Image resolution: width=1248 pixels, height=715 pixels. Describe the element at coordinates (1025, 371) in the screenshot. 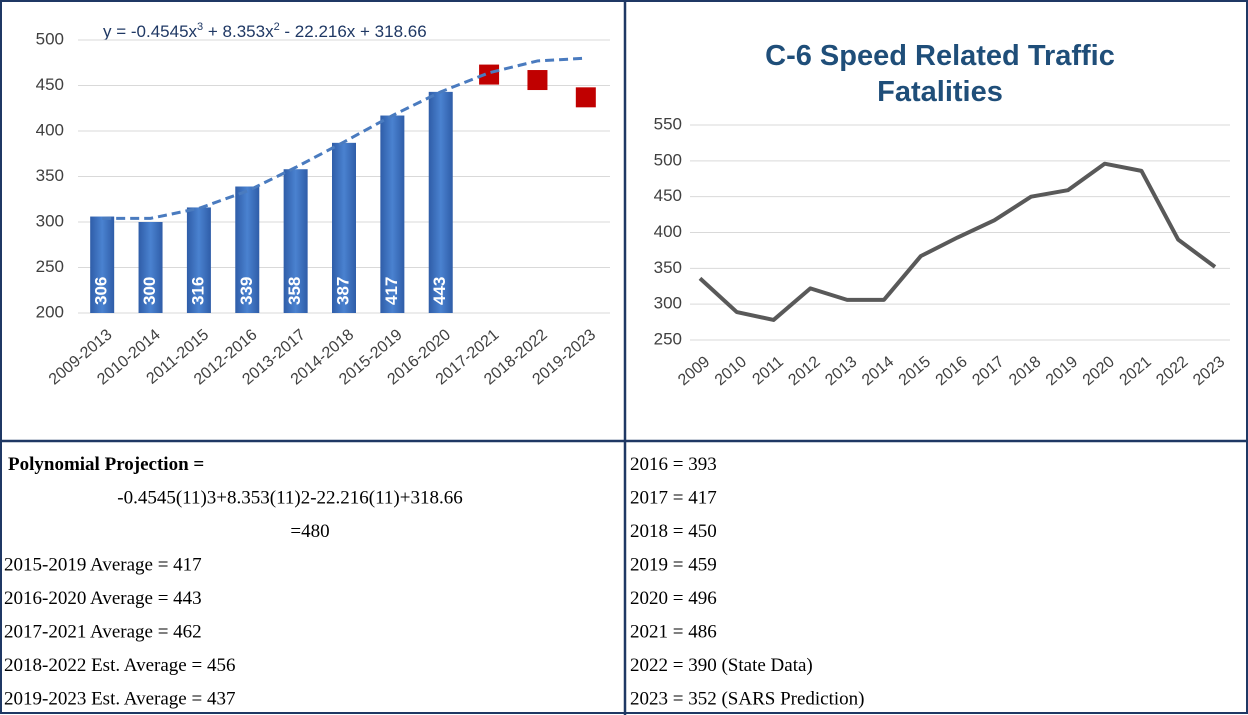

I see `x-tick-label: 2018` at that location.